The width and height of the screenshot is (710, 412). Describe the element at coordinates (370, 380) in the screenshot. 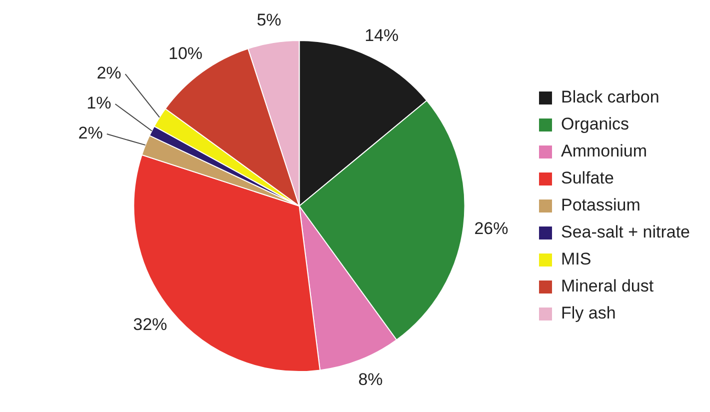

I see `data-label: 8%` at that location.